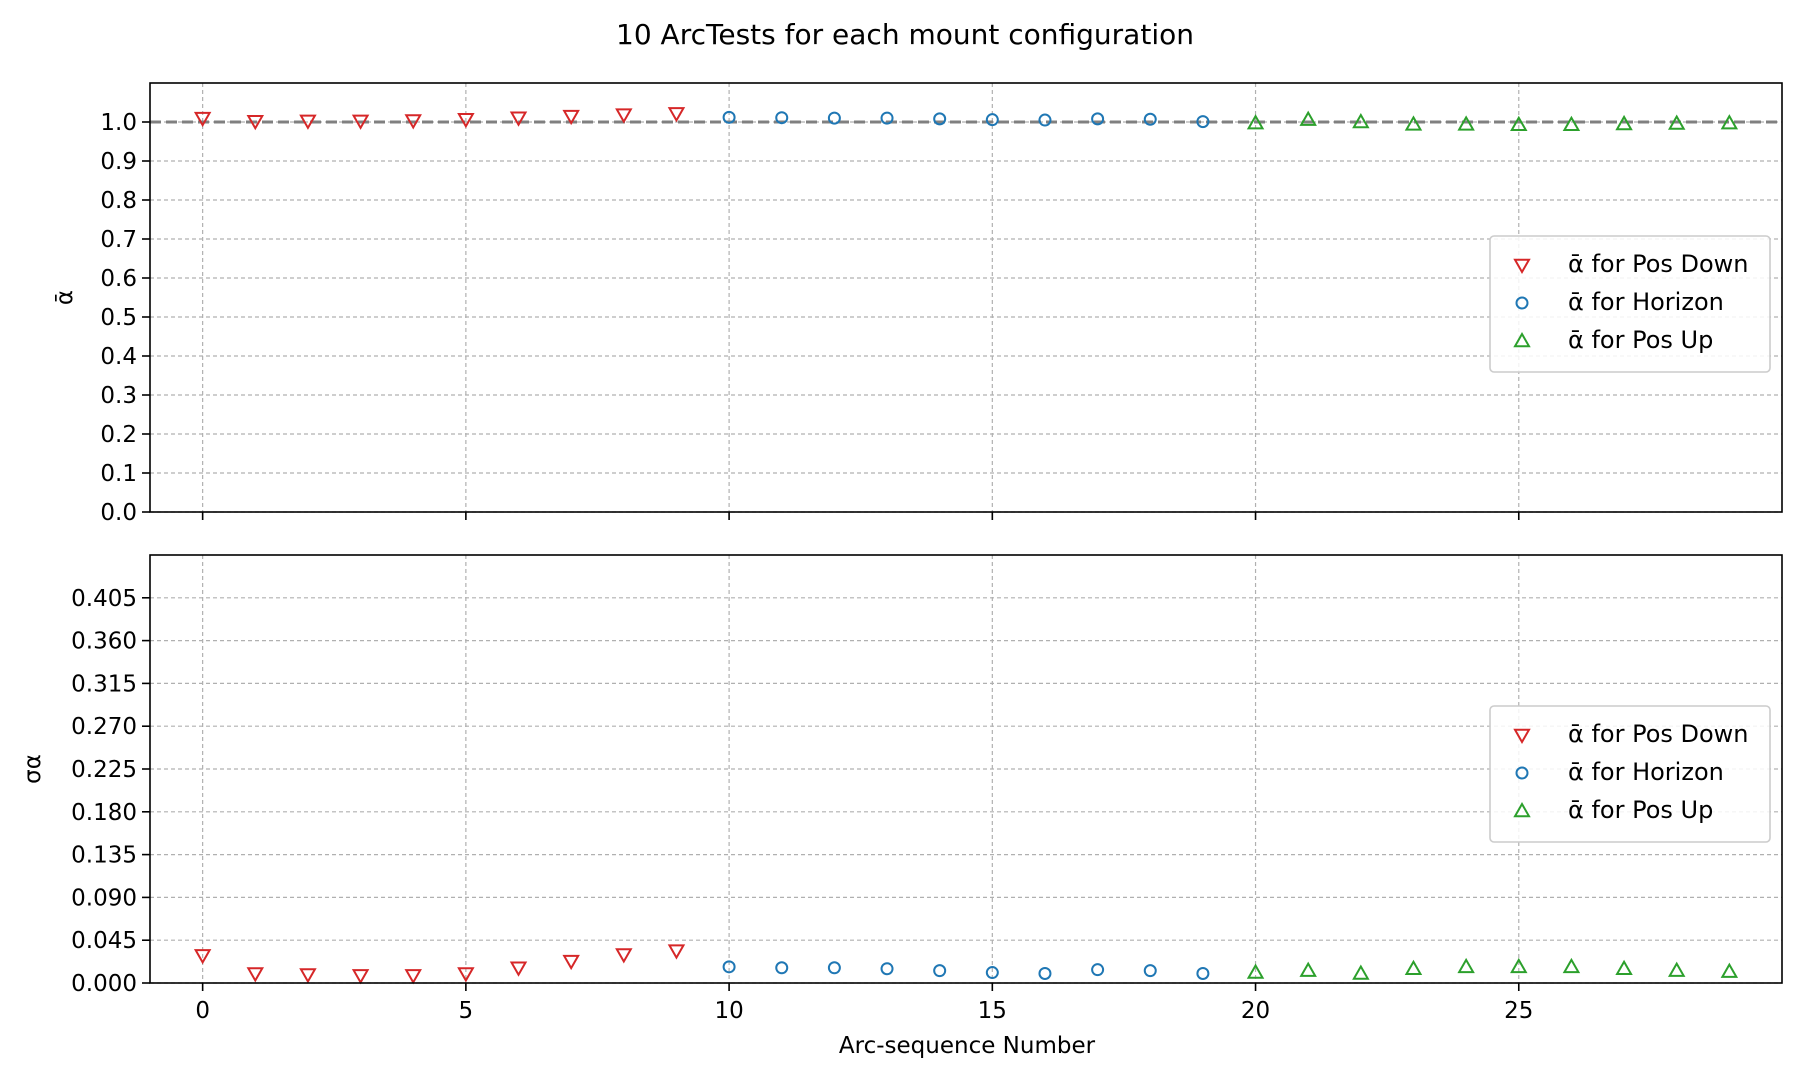  I want to click on x-tick-label: 25, so click(1518, 1011).